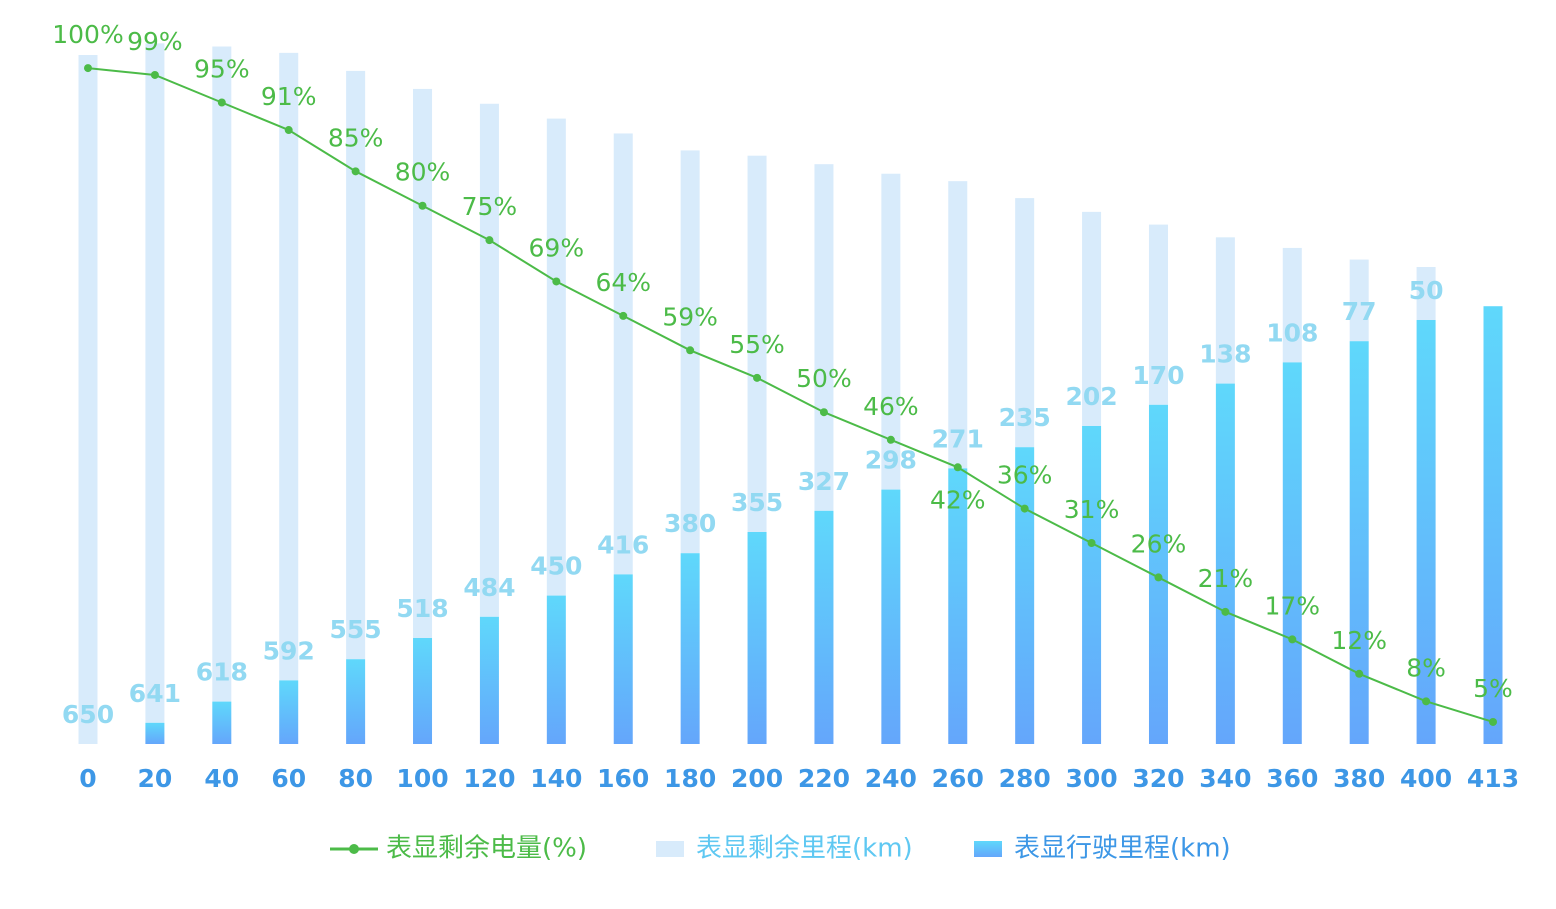 The image size is (1556, 909). Describe the element at coordinates (88, 714) in the screenshot. I see `remaining-label: 650` at that location.